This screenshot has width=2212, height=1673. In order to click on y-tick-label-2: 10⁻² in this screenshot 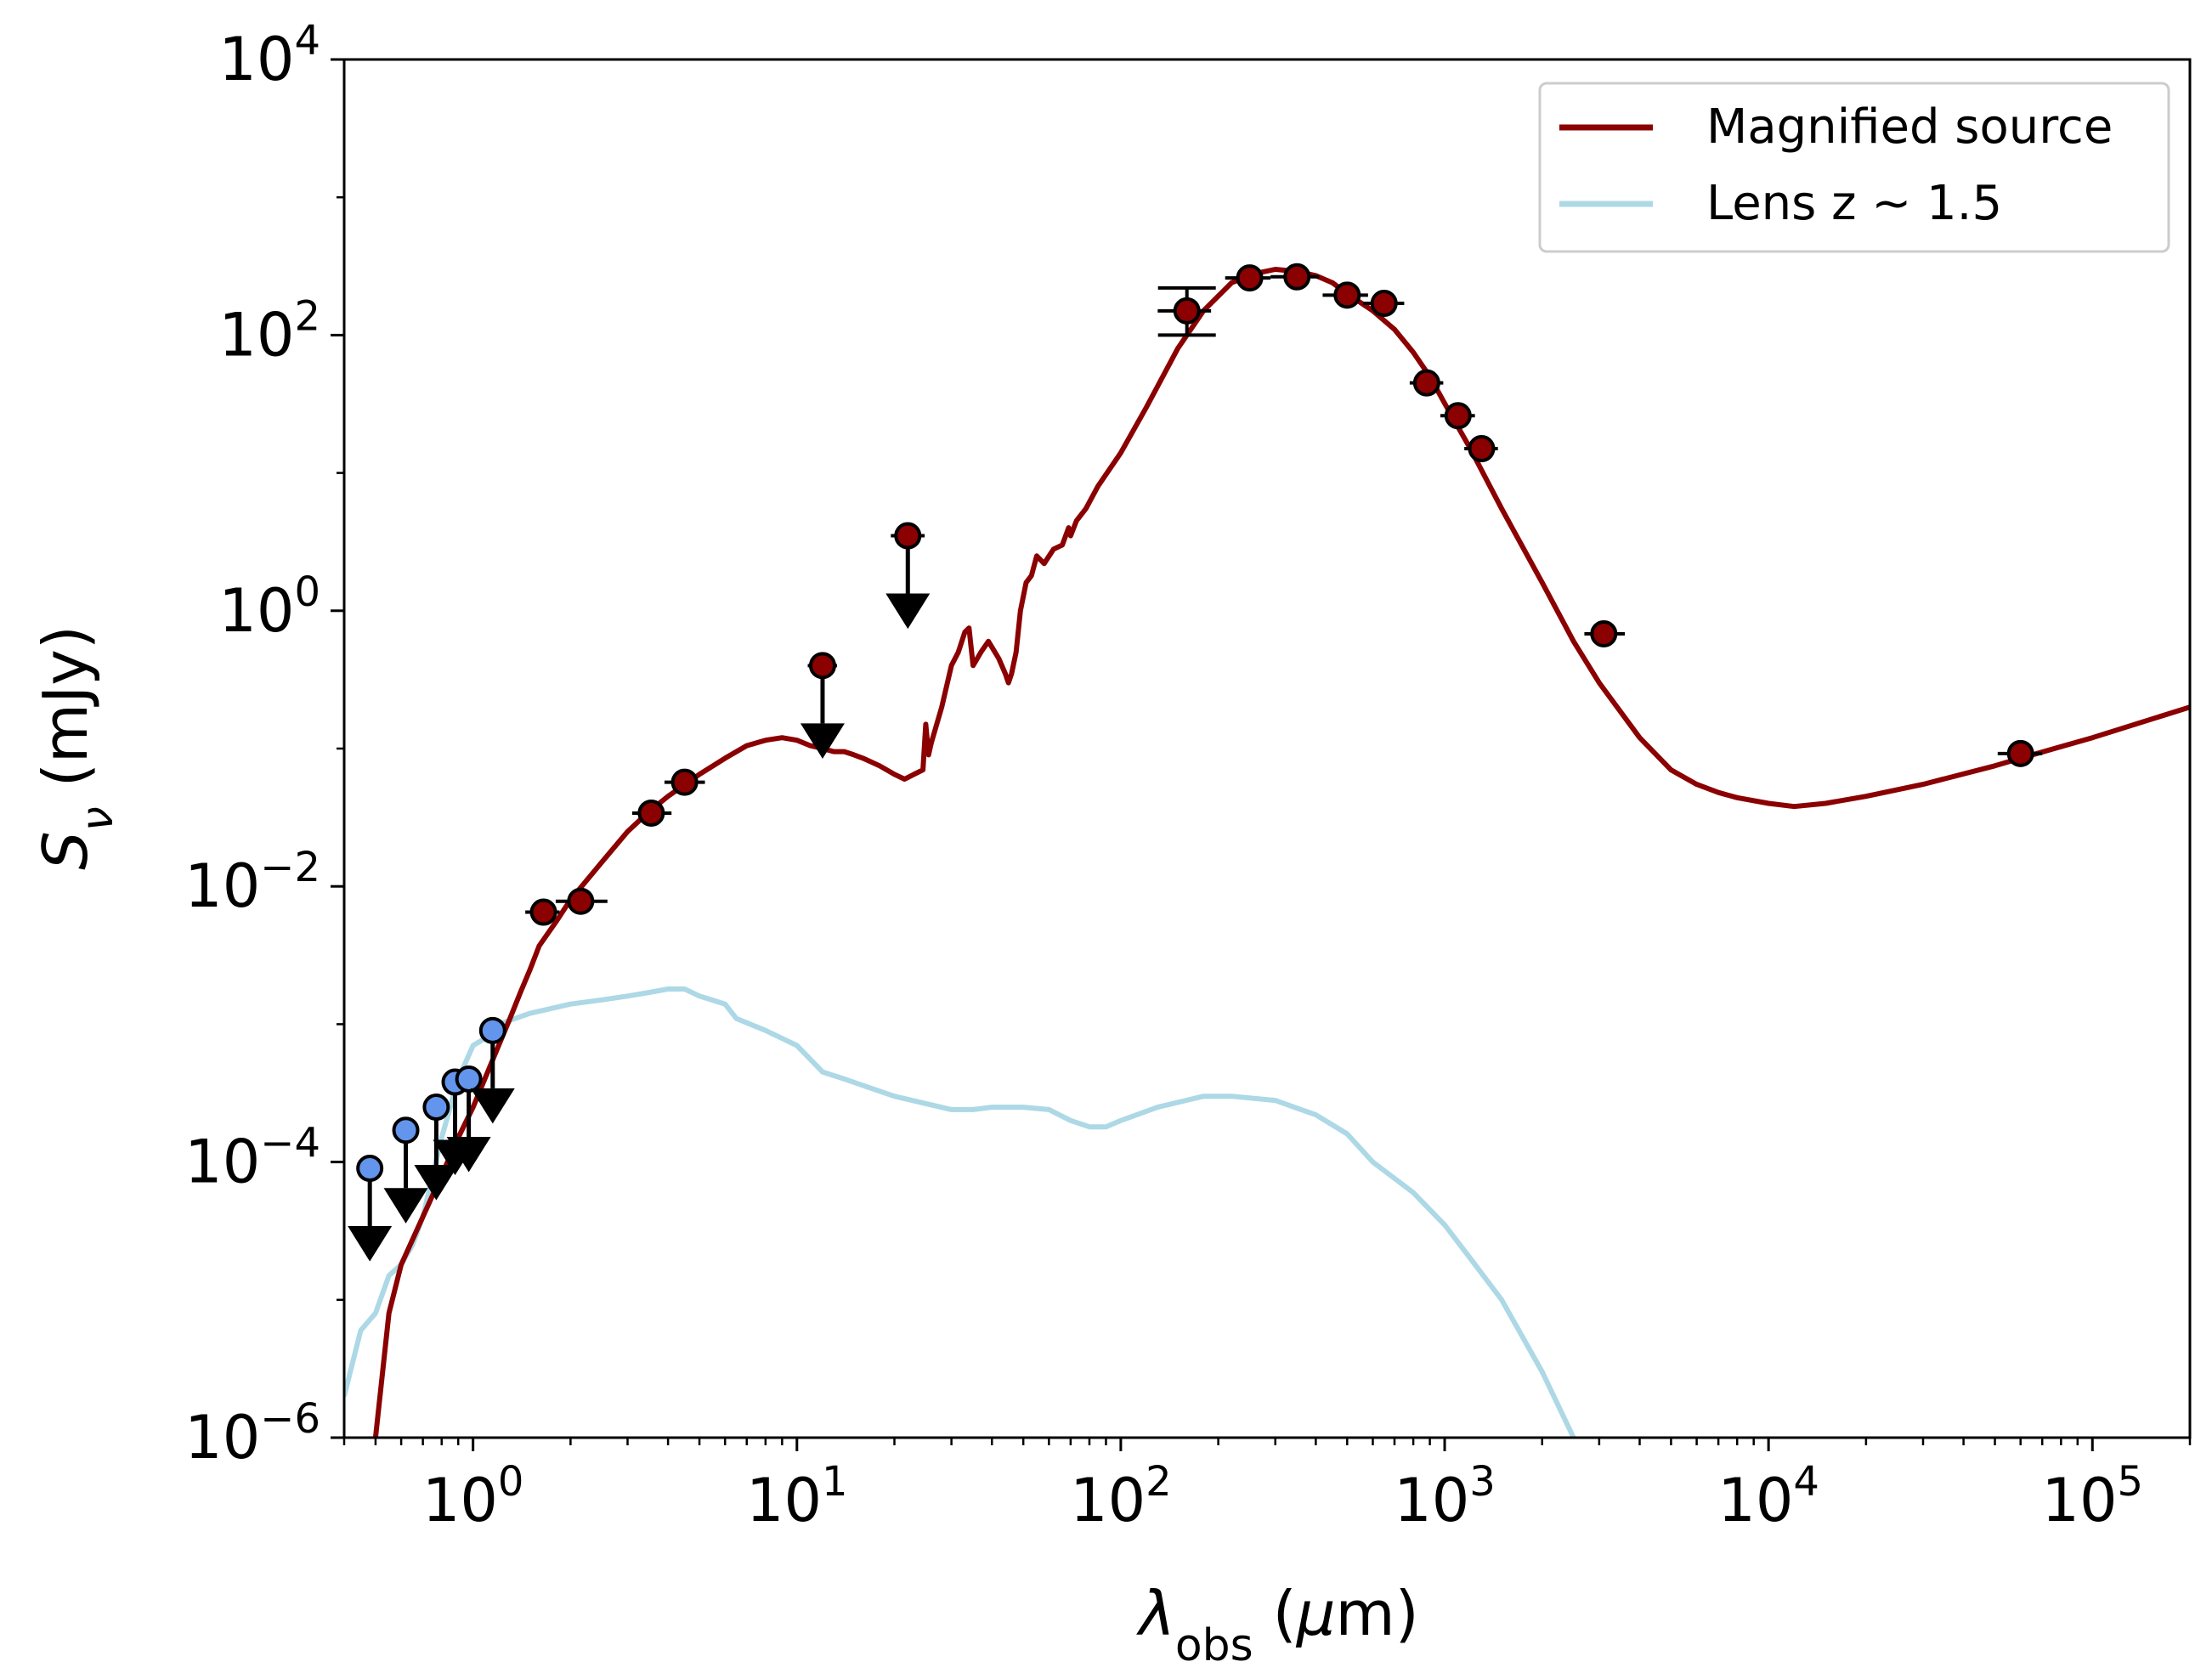, I will do `click(252, 882)`.